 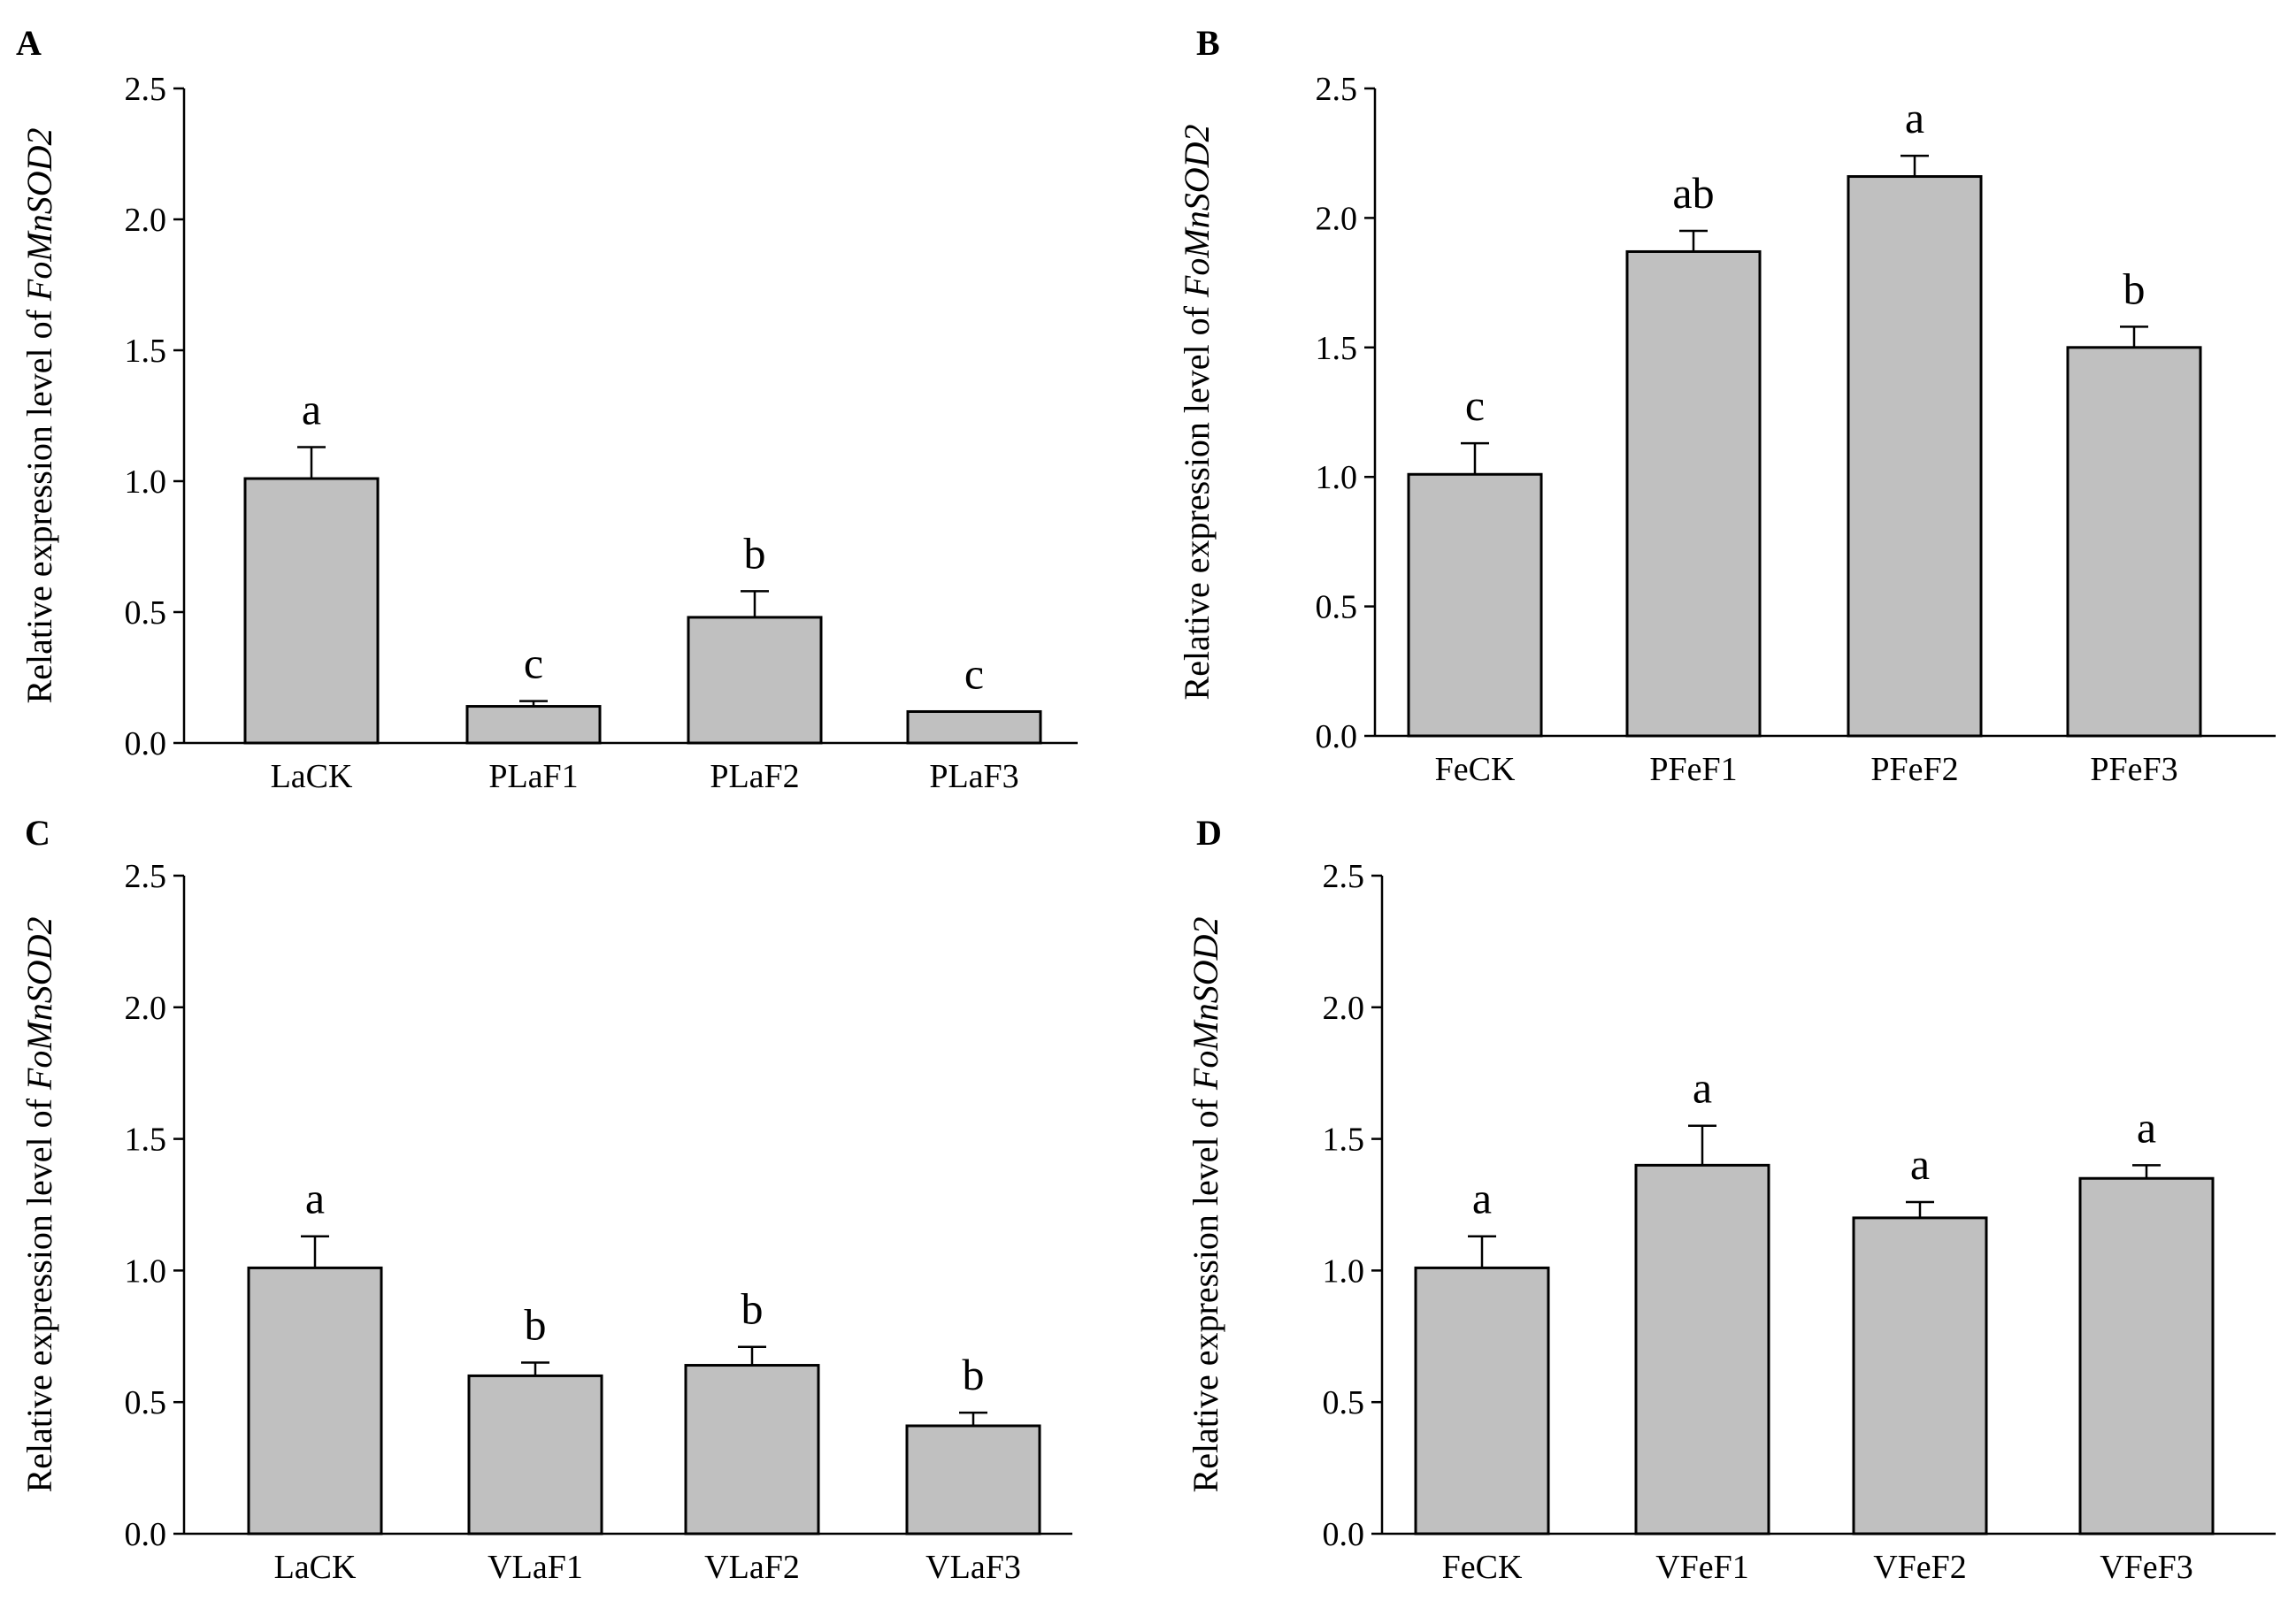 I want to click on category-label: PLaF1, so click(x=533, y=776).